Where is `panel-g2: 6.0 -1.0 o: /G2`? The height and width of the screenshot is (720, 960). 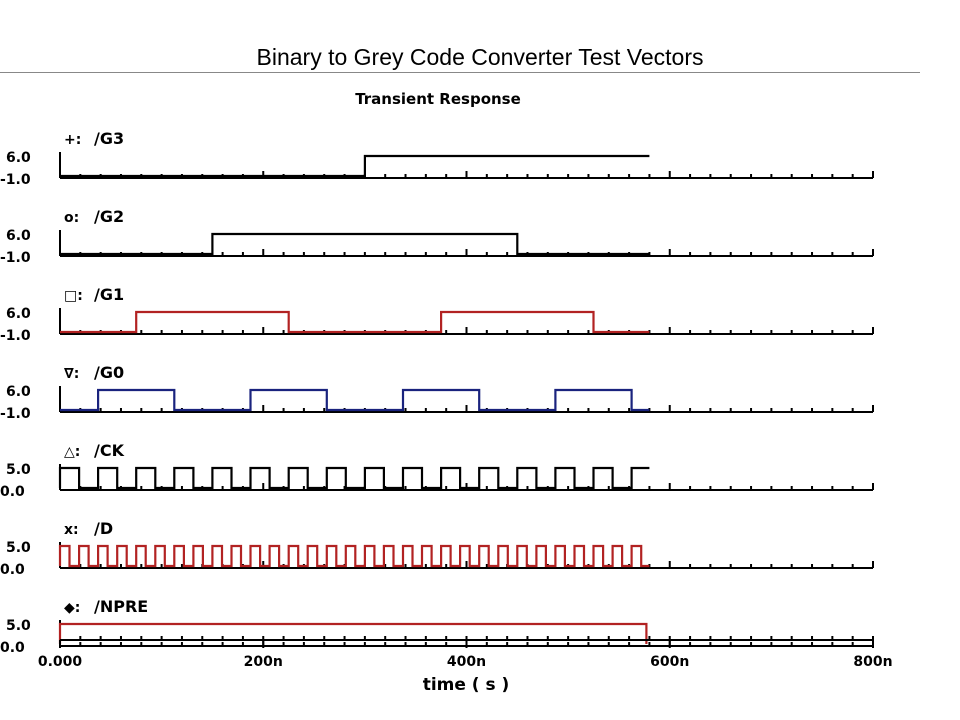
panel-g2: 6.0 -1.0 o: /G2 is located at coordinates (437, 236).